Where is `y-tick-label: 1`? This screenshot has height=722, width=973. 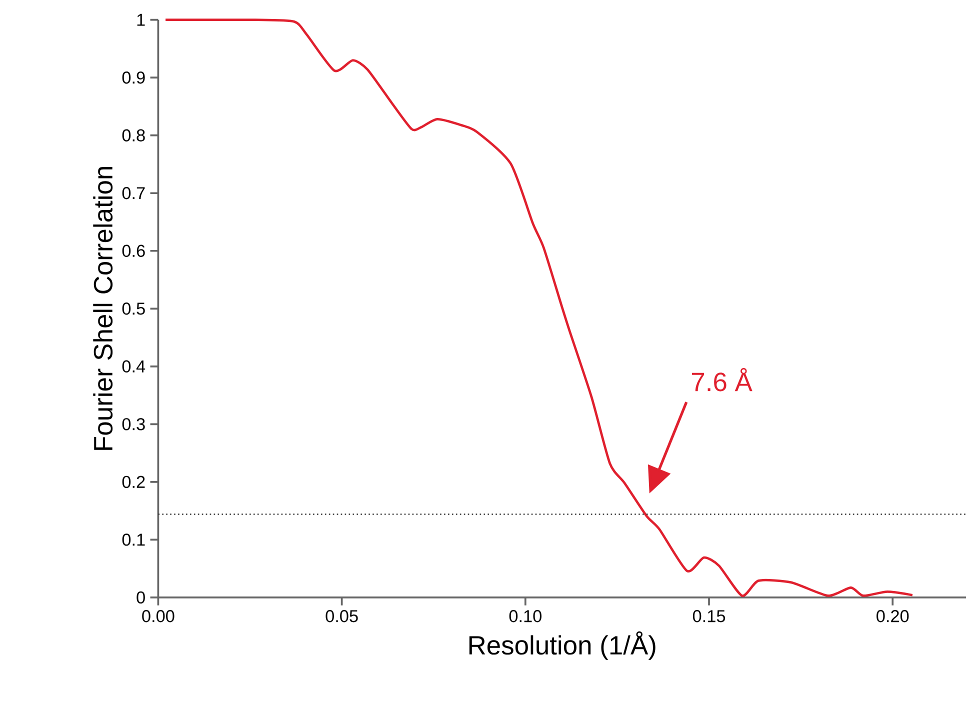
y-tick-label: 1 is located at coordinates (141, 20).